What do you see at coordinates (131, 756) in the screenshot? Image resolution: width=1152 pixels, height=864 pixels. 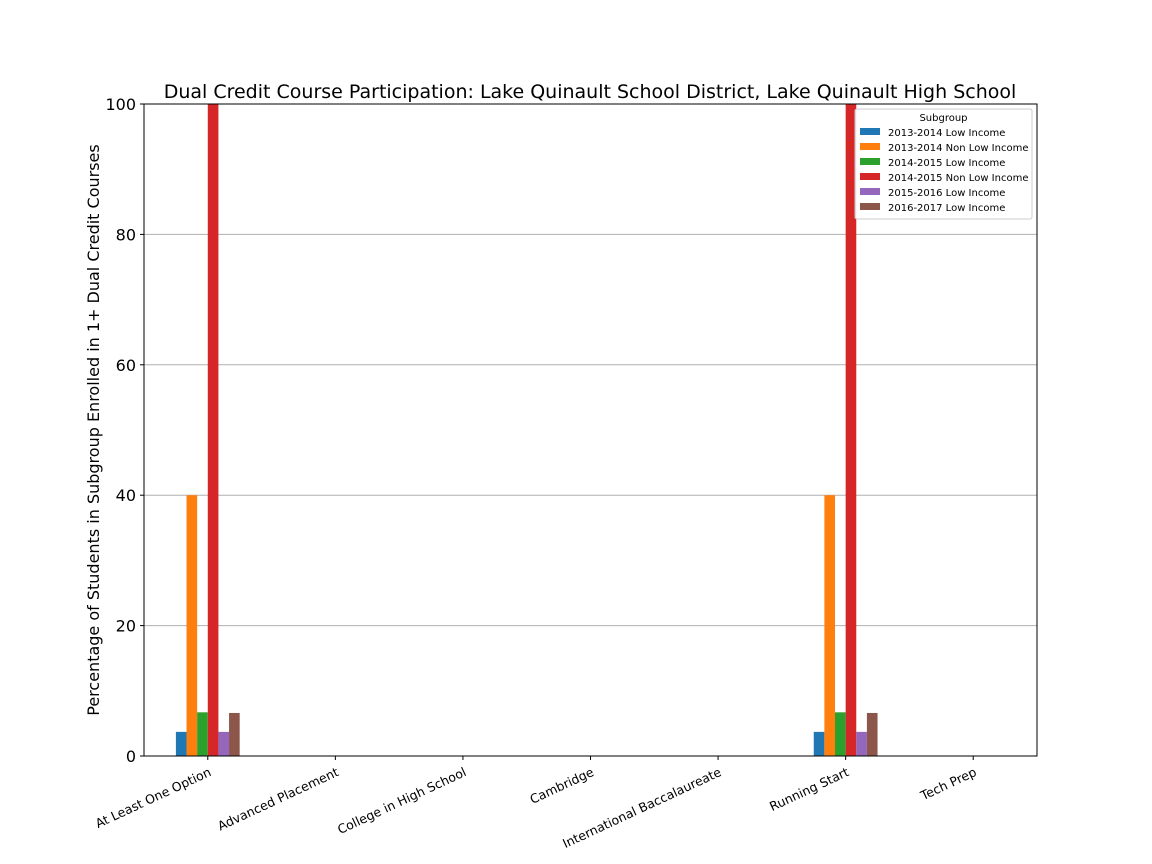 I see `y-tick-label: 0` at bounding box center [131, 756].